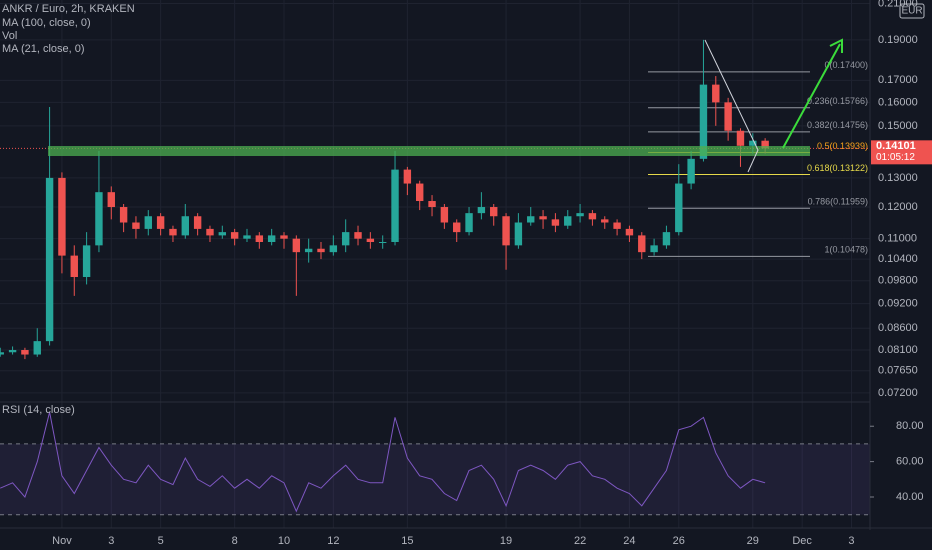  What do you see at coordinates (580, 541) in the screenshot?
I see `x-tick-label: 22` at bounding box center [580, 541].